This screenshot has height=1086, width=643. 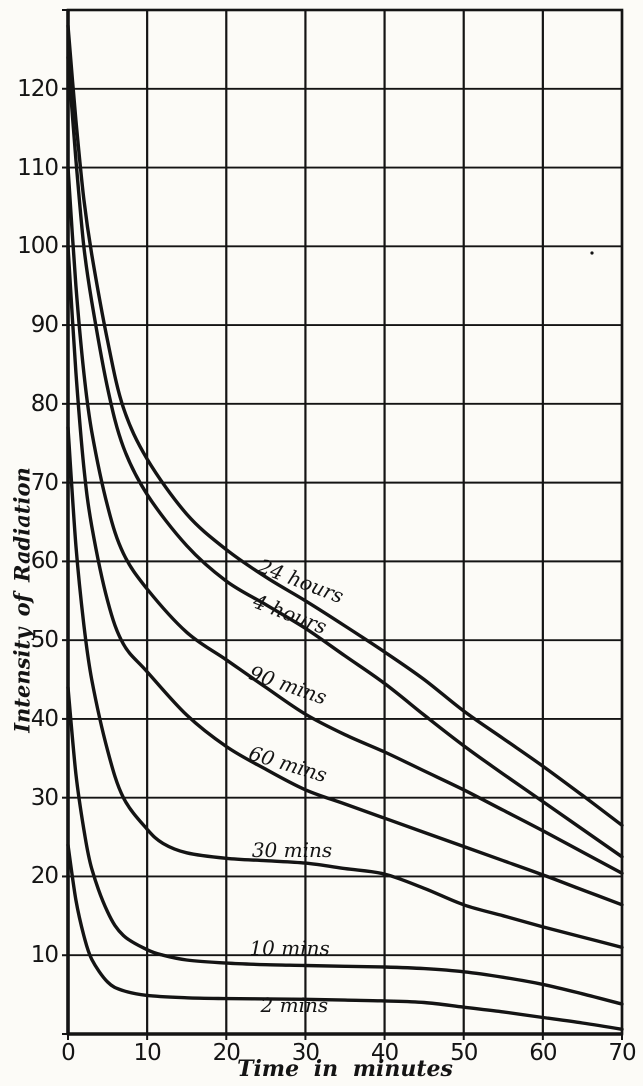 What do you see at coordinates (44, 876) in the screenshot?
I see `y-tick-20: 20` at bounding box center [44, 876].